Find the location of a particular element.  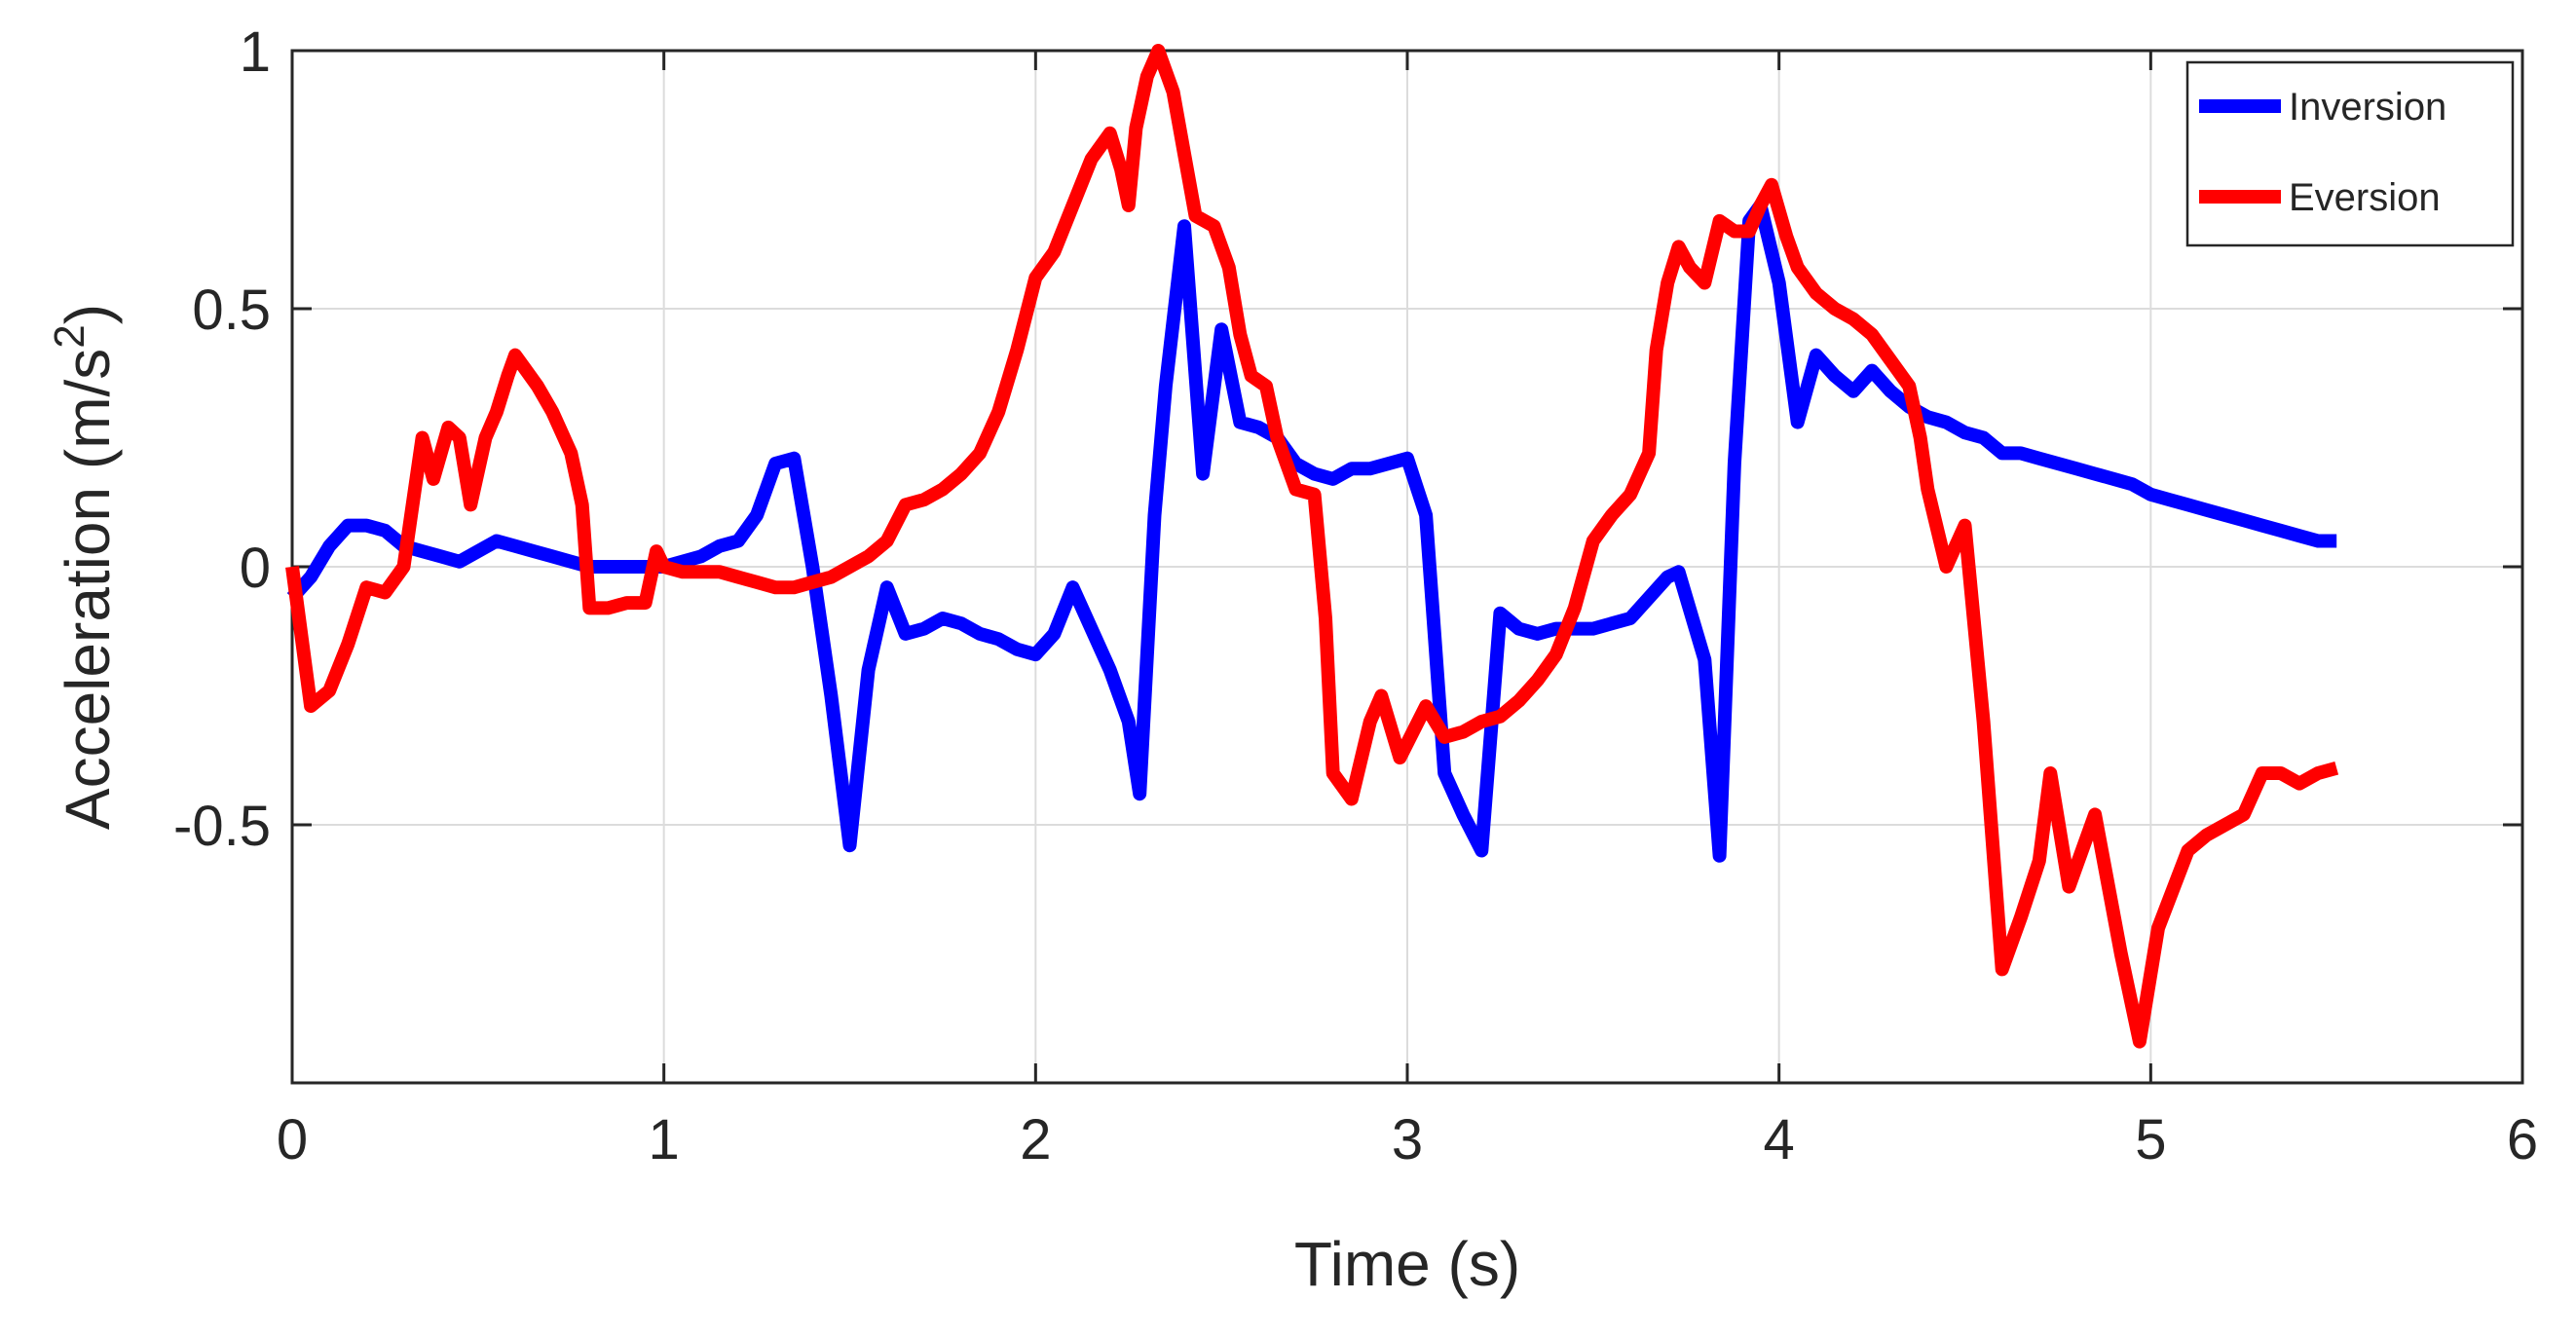

y-axis-title: Acceleration (m/s2) is located at coordinates (84, 567).